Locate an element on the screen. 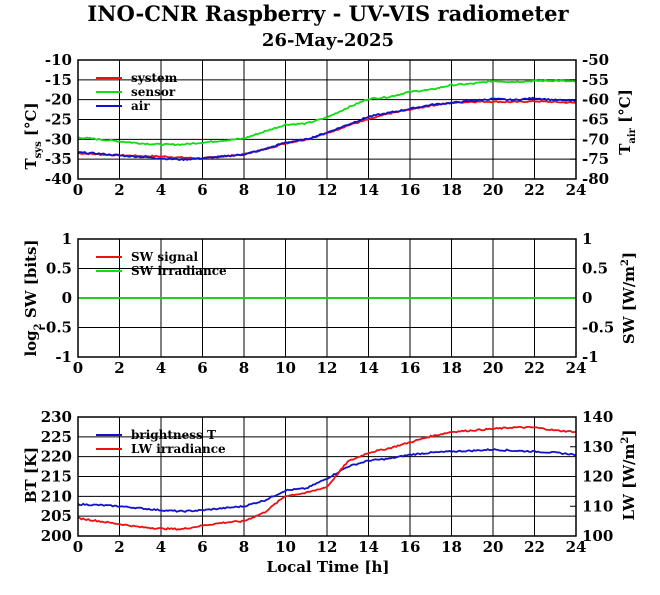 The height and width of the screenshot is (595, 660). shortwave-ytick-label: 1 is located at coordinates (67, 239).